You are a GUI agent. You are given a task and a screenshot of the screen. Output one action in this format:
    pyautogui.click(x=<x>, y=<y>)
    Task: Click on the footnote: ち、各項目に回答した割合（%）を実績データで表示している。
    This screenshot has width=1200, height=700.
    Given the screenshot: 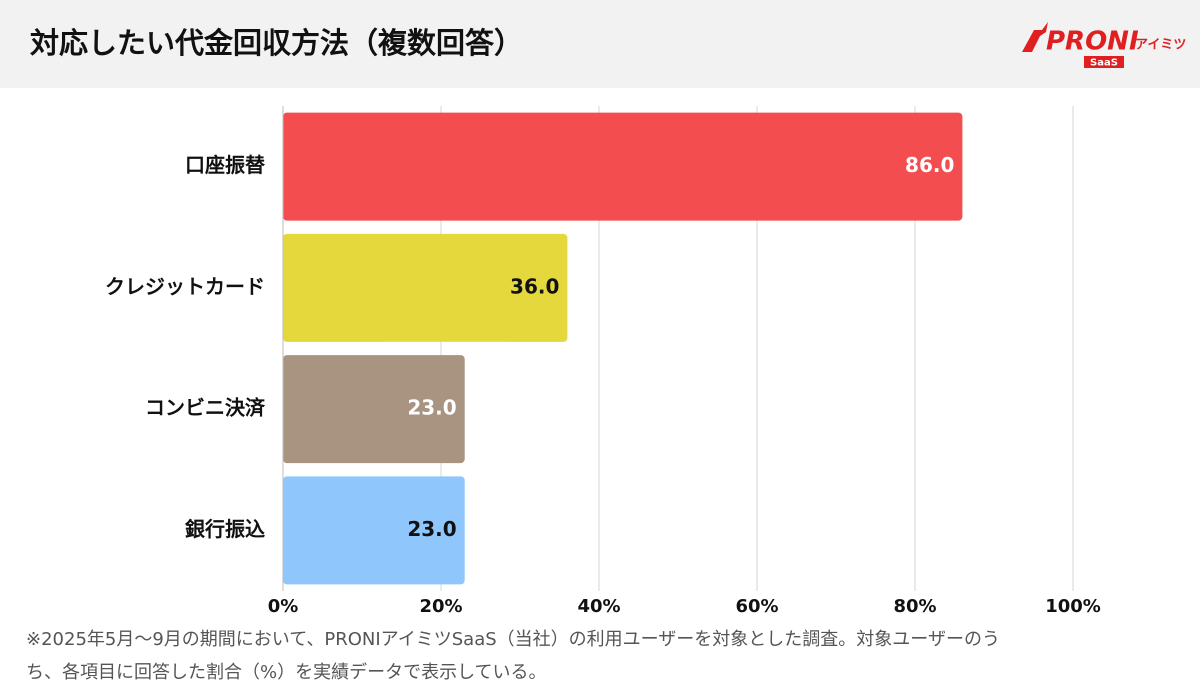 What is the action you would take?
    pyautogui.click(x=286, y=672)
    